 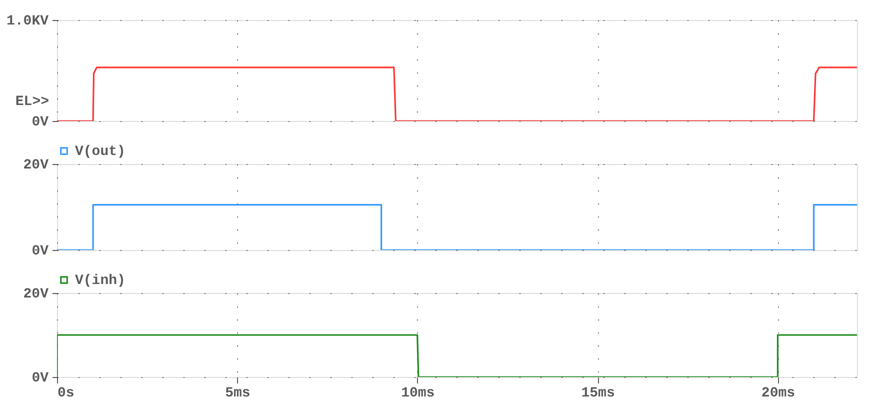 I want to click on x-tick-label: 5ms, so click(x=237, y=393).